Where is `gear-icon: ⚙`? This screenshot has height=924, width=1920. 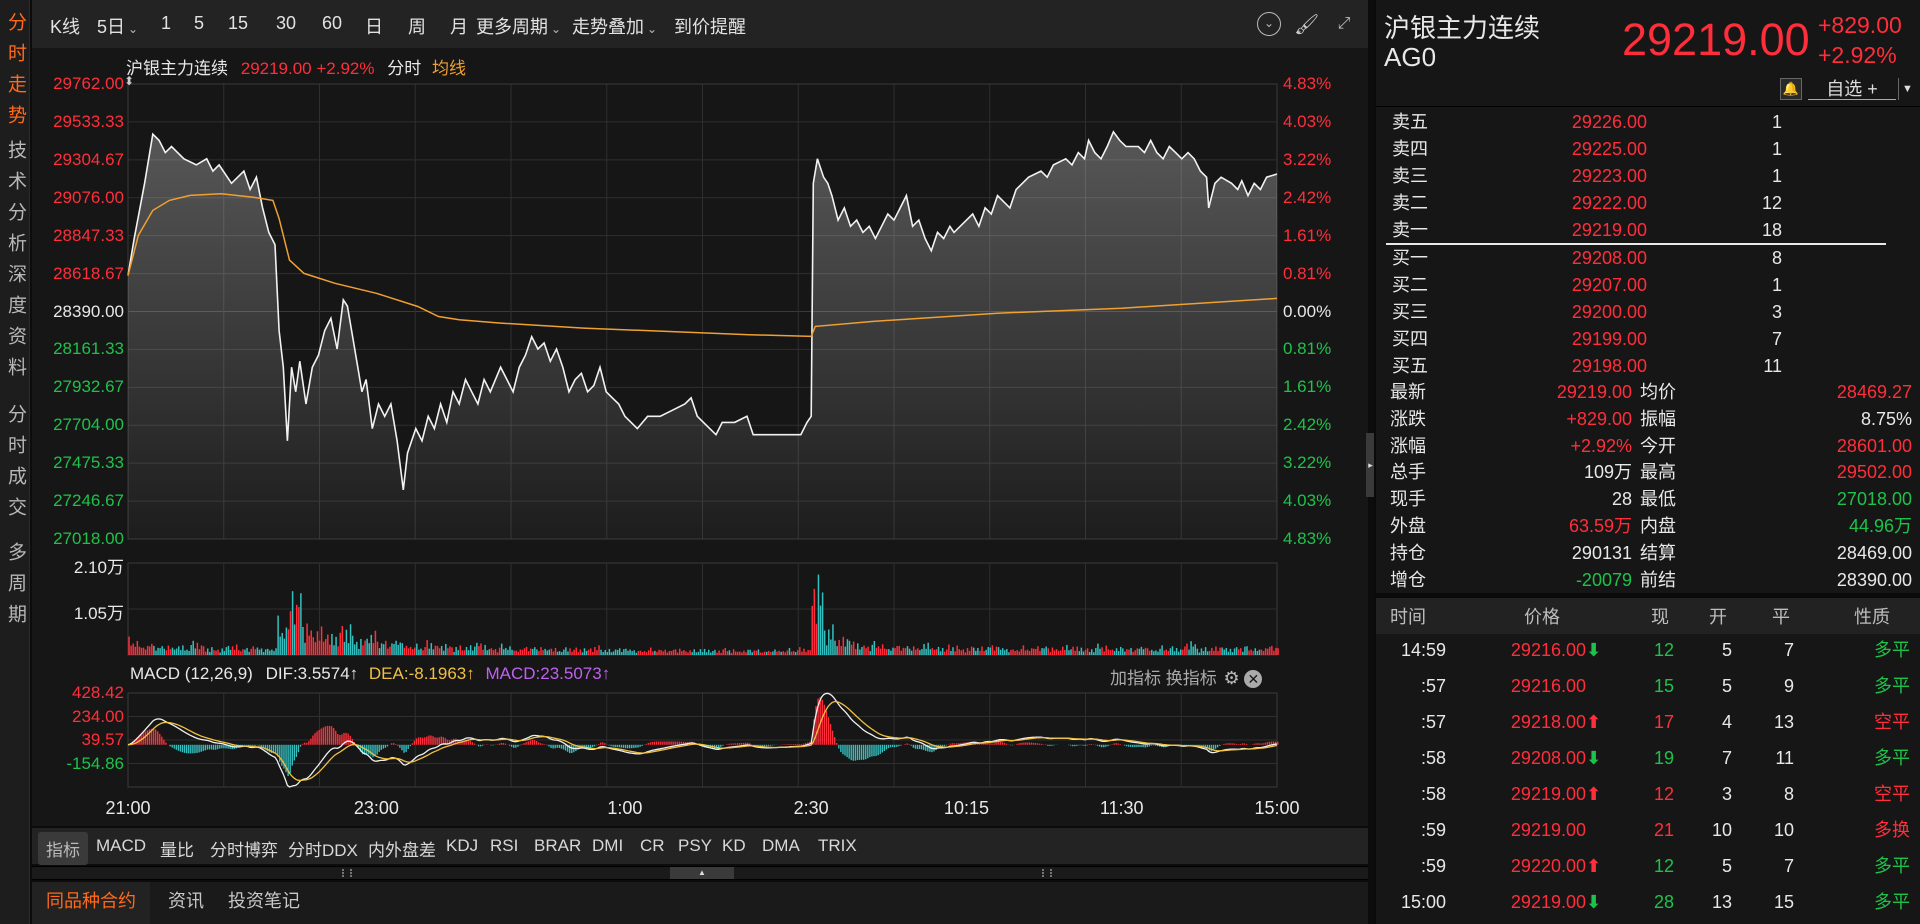
gear-icon: ⚙ is located at coordinates (1231, 678).